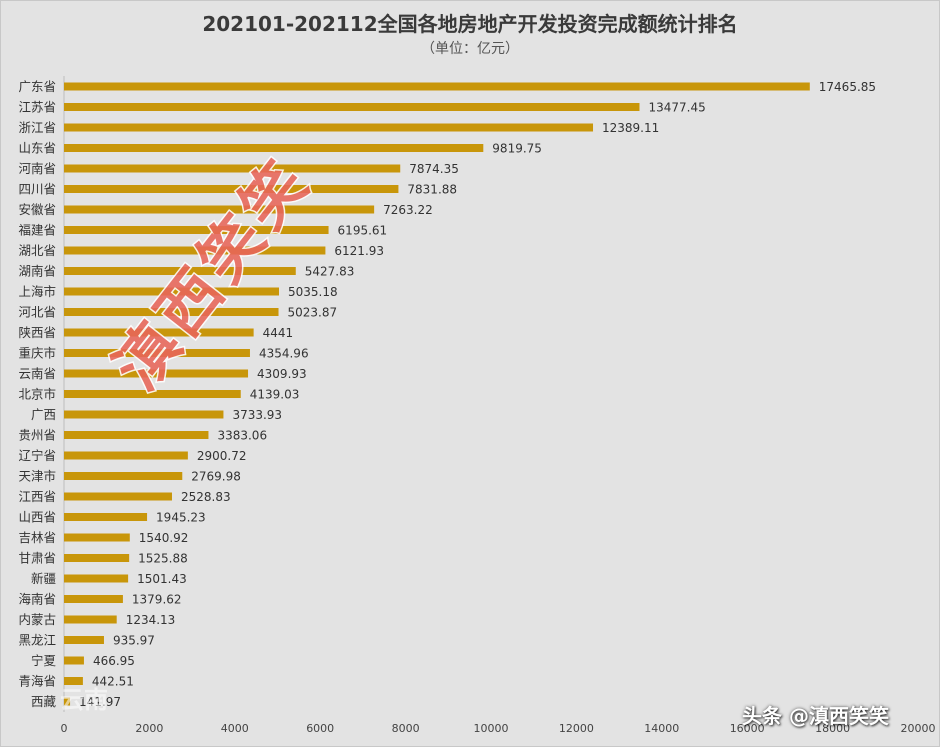 The height and width of the screenshot is (747, 940). Describe the element at coordinates (408, 210) in the screenshot. I see `data-label: 7263.22` at that location.